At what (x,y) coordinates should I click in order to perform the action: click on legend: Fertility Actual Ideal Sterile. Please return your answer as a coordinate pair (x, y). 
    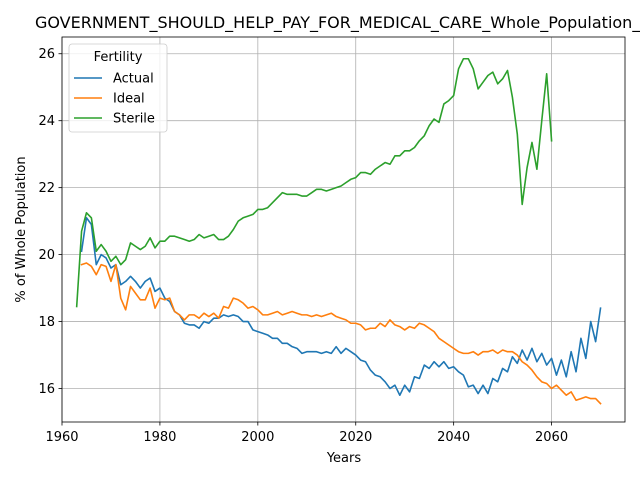
    Looking at the image, I should click on (118, 88).